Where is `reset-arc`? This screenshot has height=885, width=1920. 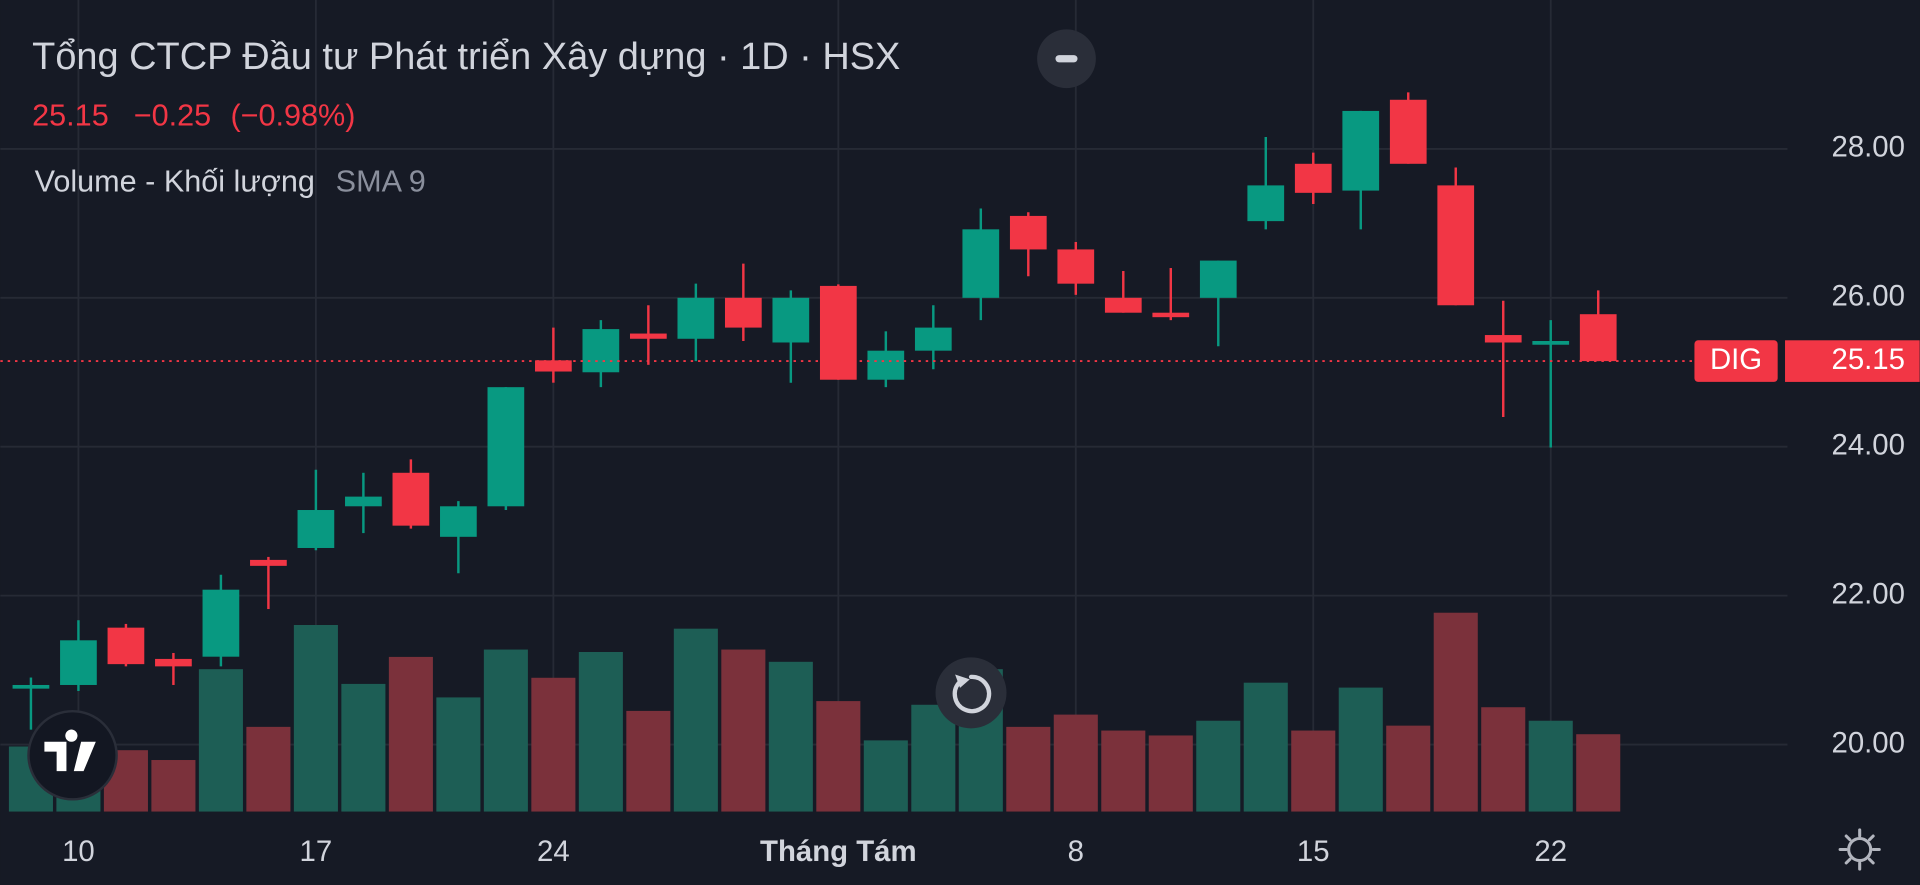
reset-arc is located at coordinates (972, 694).